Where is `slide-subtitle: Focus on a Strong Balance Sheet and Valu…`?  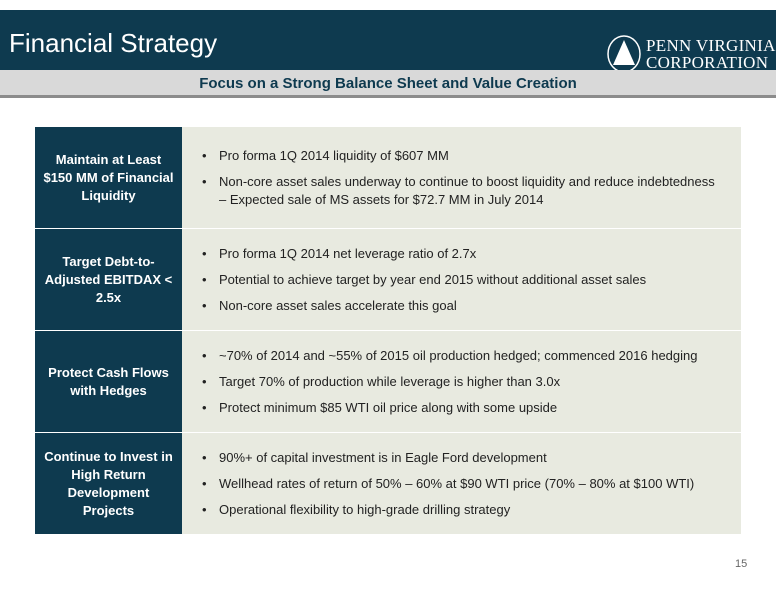
slide-subtitle: Focus on a Strong Balance Sheet and Valu… is located at coordinates (388, 83).